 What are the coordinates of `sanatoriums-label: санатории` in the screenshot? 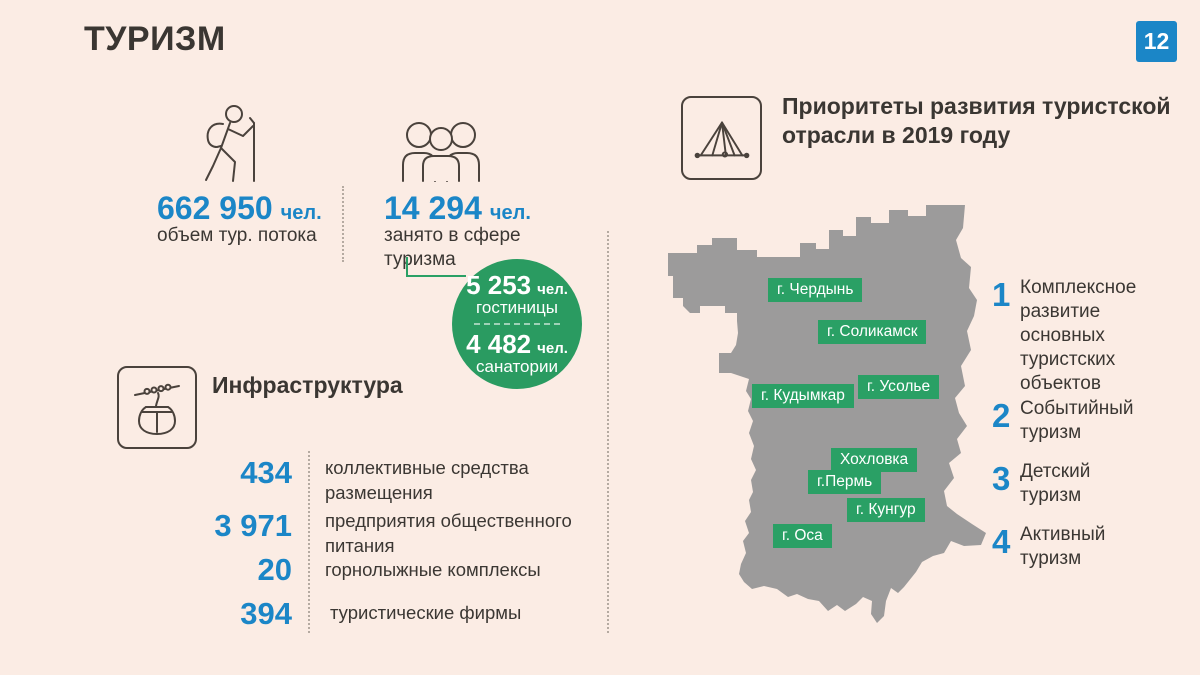 It's located at (517, 366).